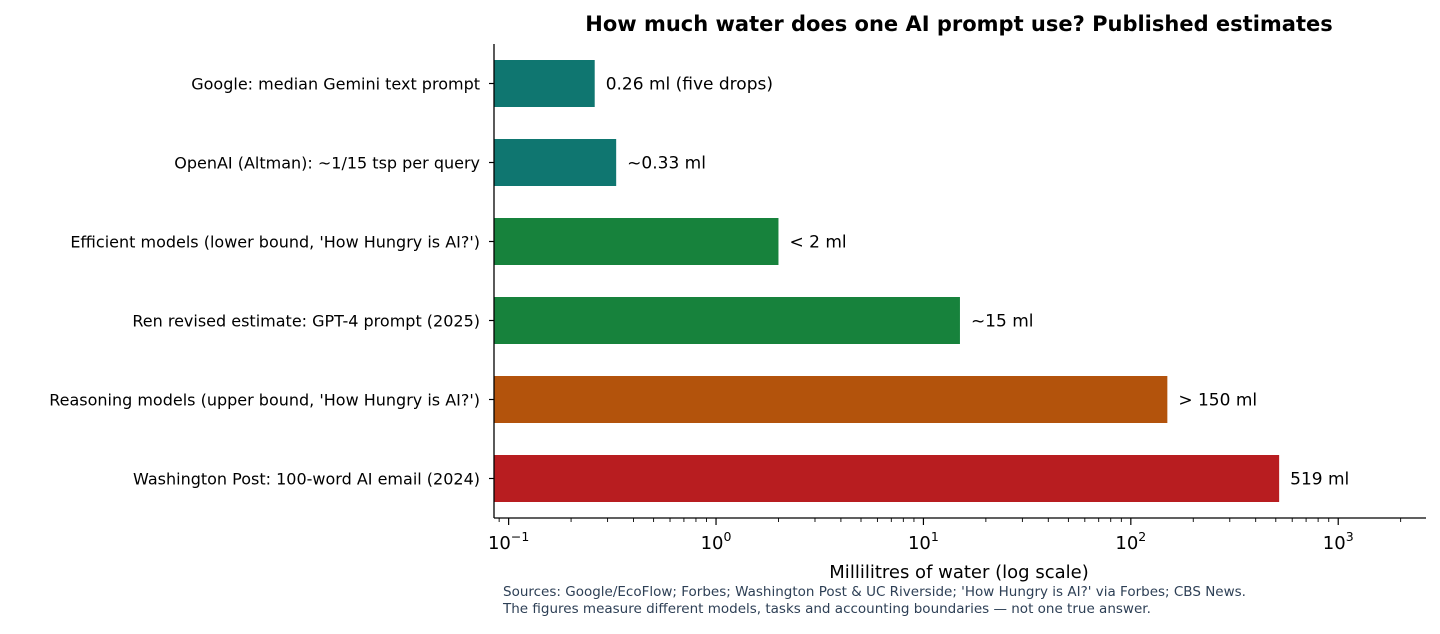  I want to click on category-label: Google: median Gemini text prompt, so click(335, 84).